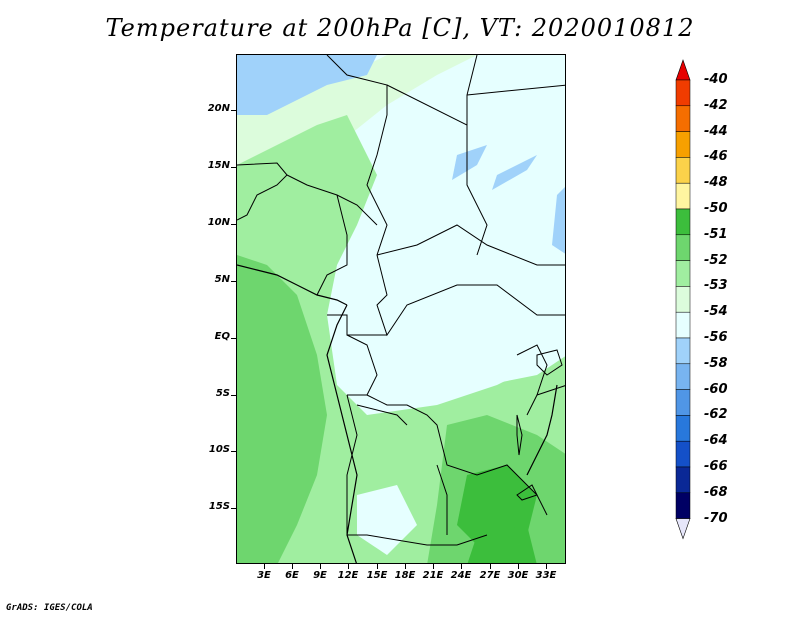  Describe the element at coordinates (222, 336) in the screenshot. I see `lat-label-eq: EQ` at that location.